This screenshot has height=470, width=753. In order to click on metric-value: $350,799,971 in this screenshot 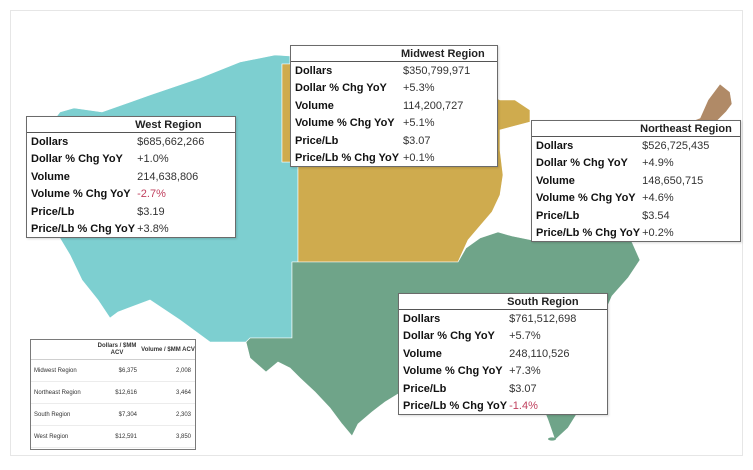, I will do `click(437, 70)`.